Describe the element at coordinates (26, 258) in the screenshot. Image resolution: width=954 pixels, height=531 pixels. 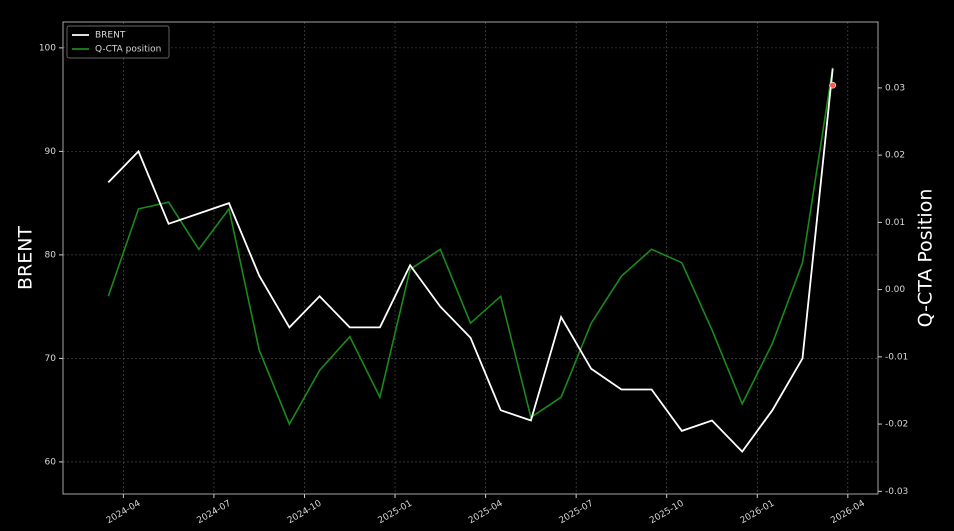
I see `y-axis-label: BRENT` at that location.